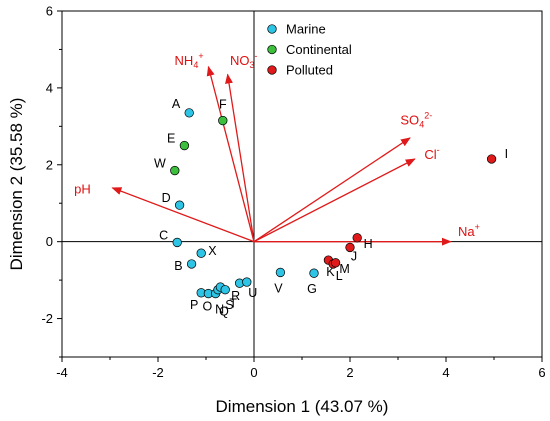 This screenshot has height=421, width=550. What do you see at coordinates (491, 159) in the screenshot?
I see `point-I` at bounding box center [491, 159].